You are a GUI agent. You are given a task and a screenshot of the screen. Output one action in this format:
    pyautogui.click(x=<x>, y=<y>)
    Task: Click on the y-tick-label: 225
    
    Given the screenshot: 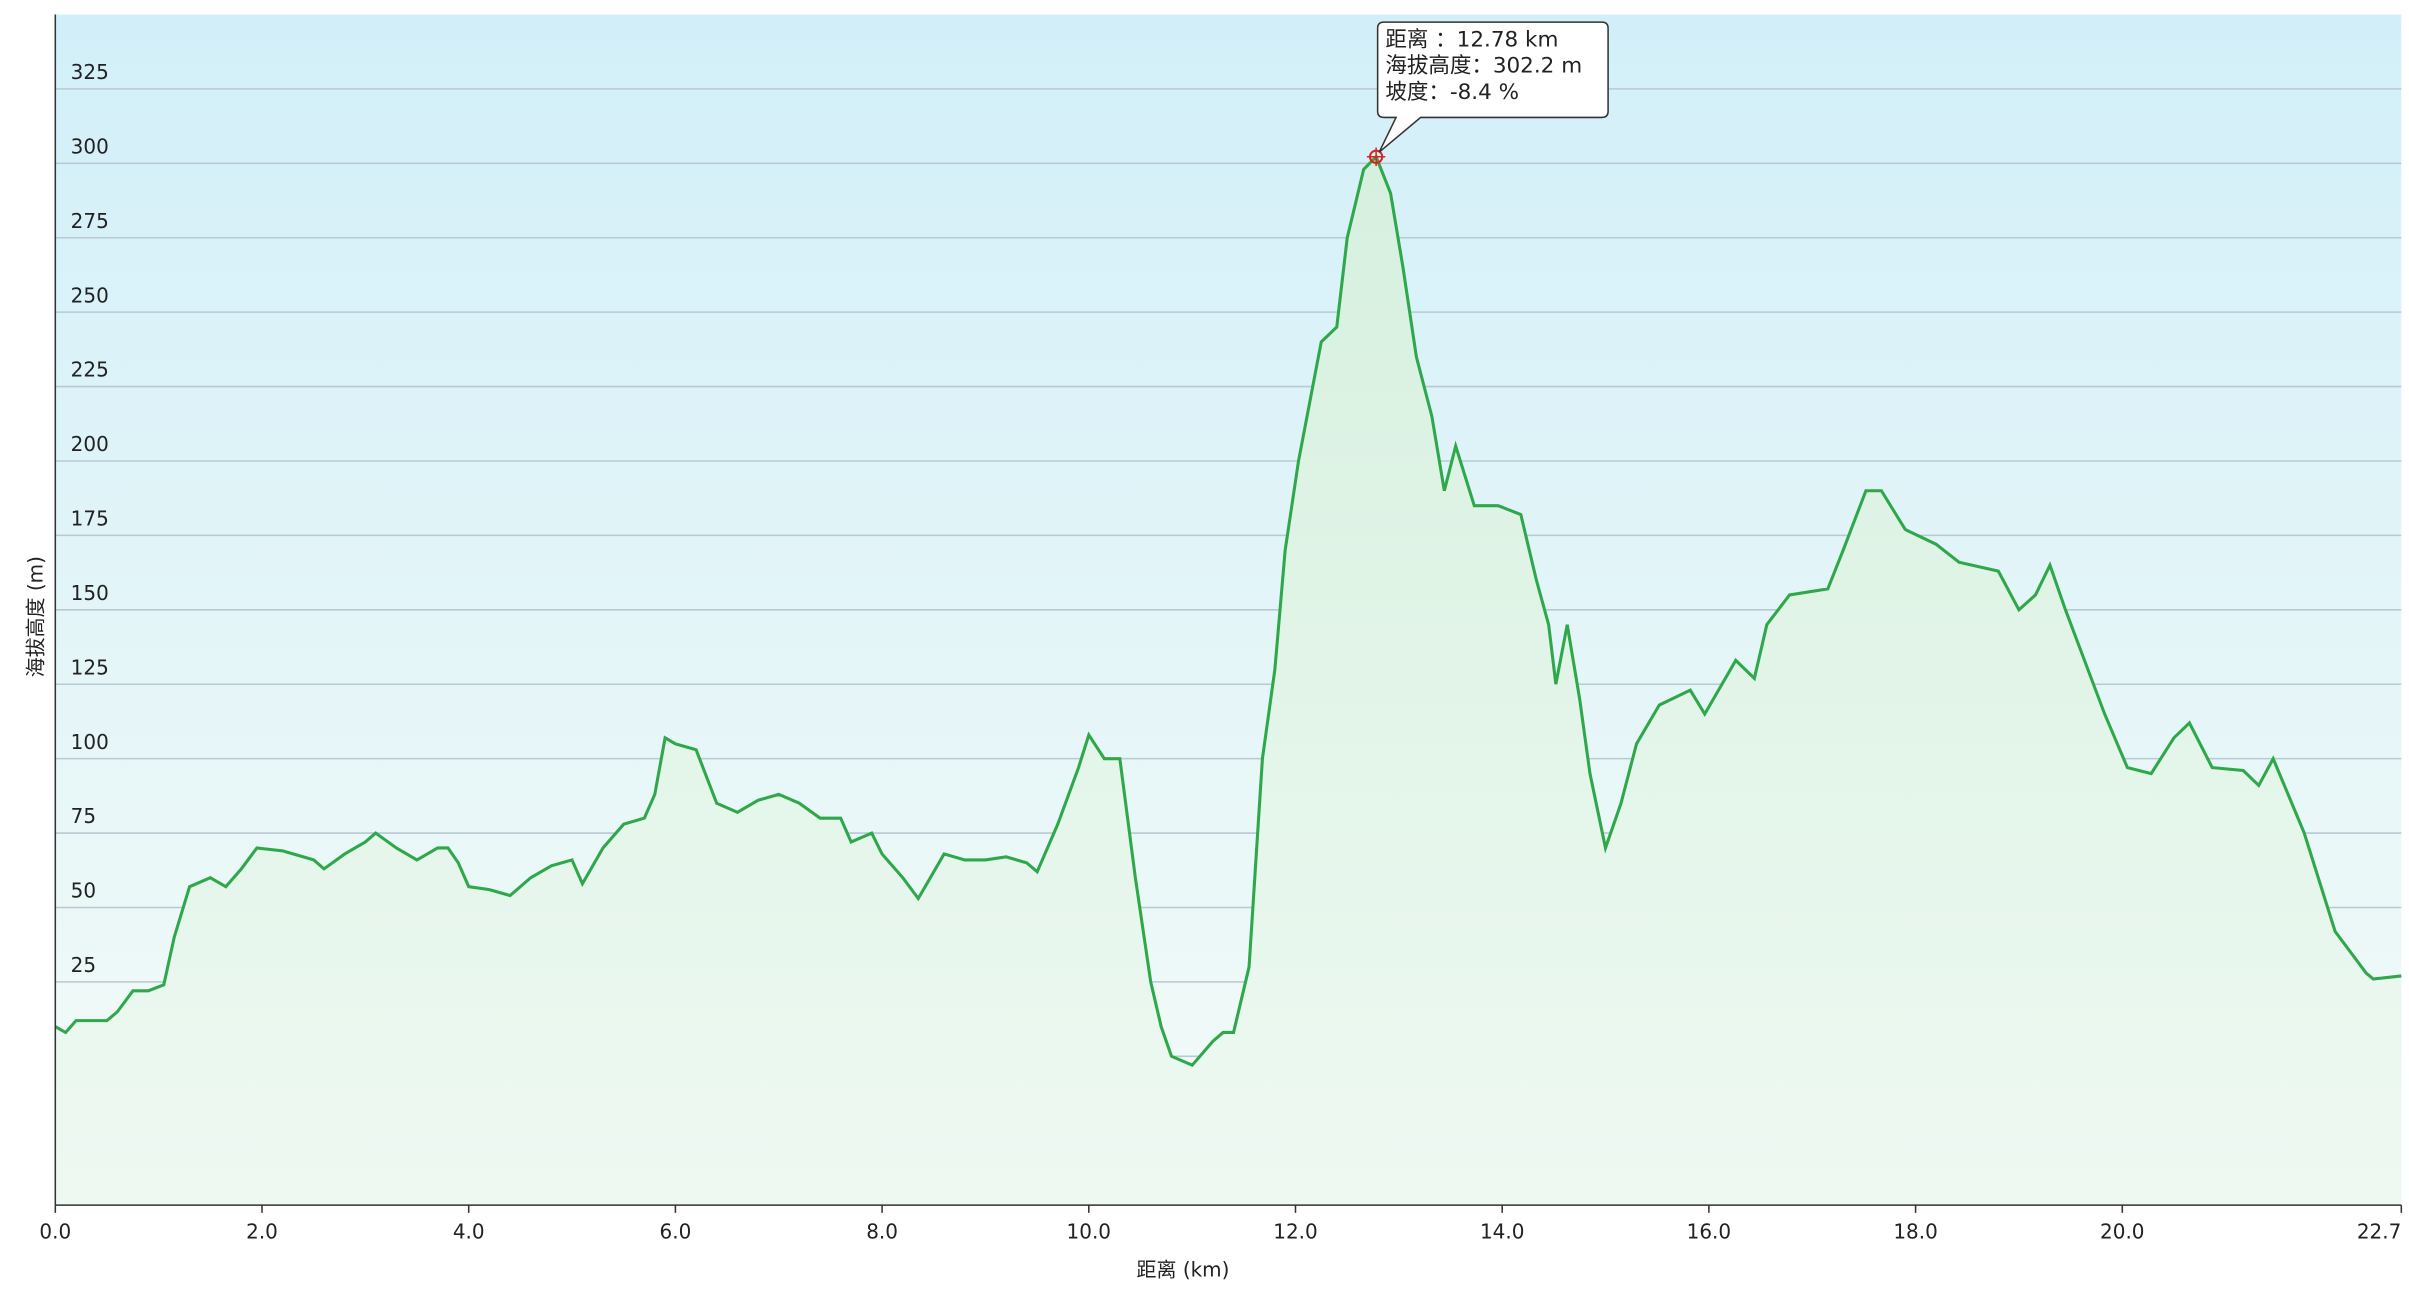 What is the action you would take?
    pyautogui.click(x=90, y=370)
    